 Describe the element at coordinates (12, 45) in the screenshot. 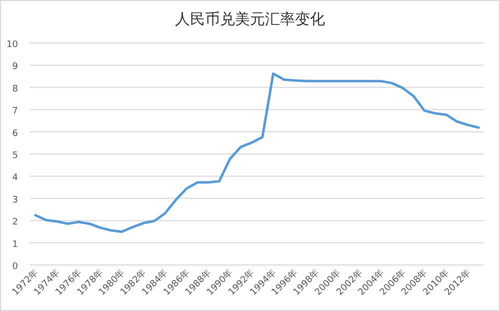

I see `y-tick-label: 10` at that location.